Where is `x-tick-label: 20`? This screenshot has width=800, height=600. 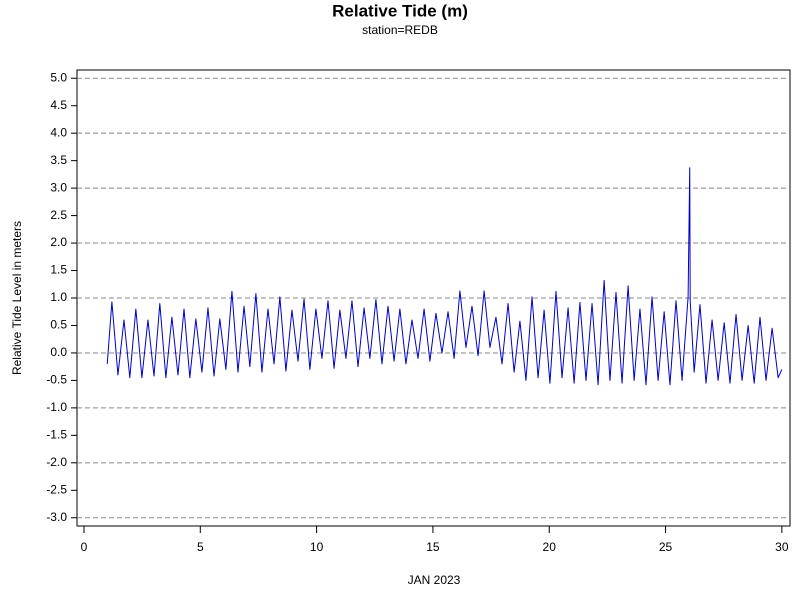
x-tick-label: 20 is located at coordinates (550, 547).